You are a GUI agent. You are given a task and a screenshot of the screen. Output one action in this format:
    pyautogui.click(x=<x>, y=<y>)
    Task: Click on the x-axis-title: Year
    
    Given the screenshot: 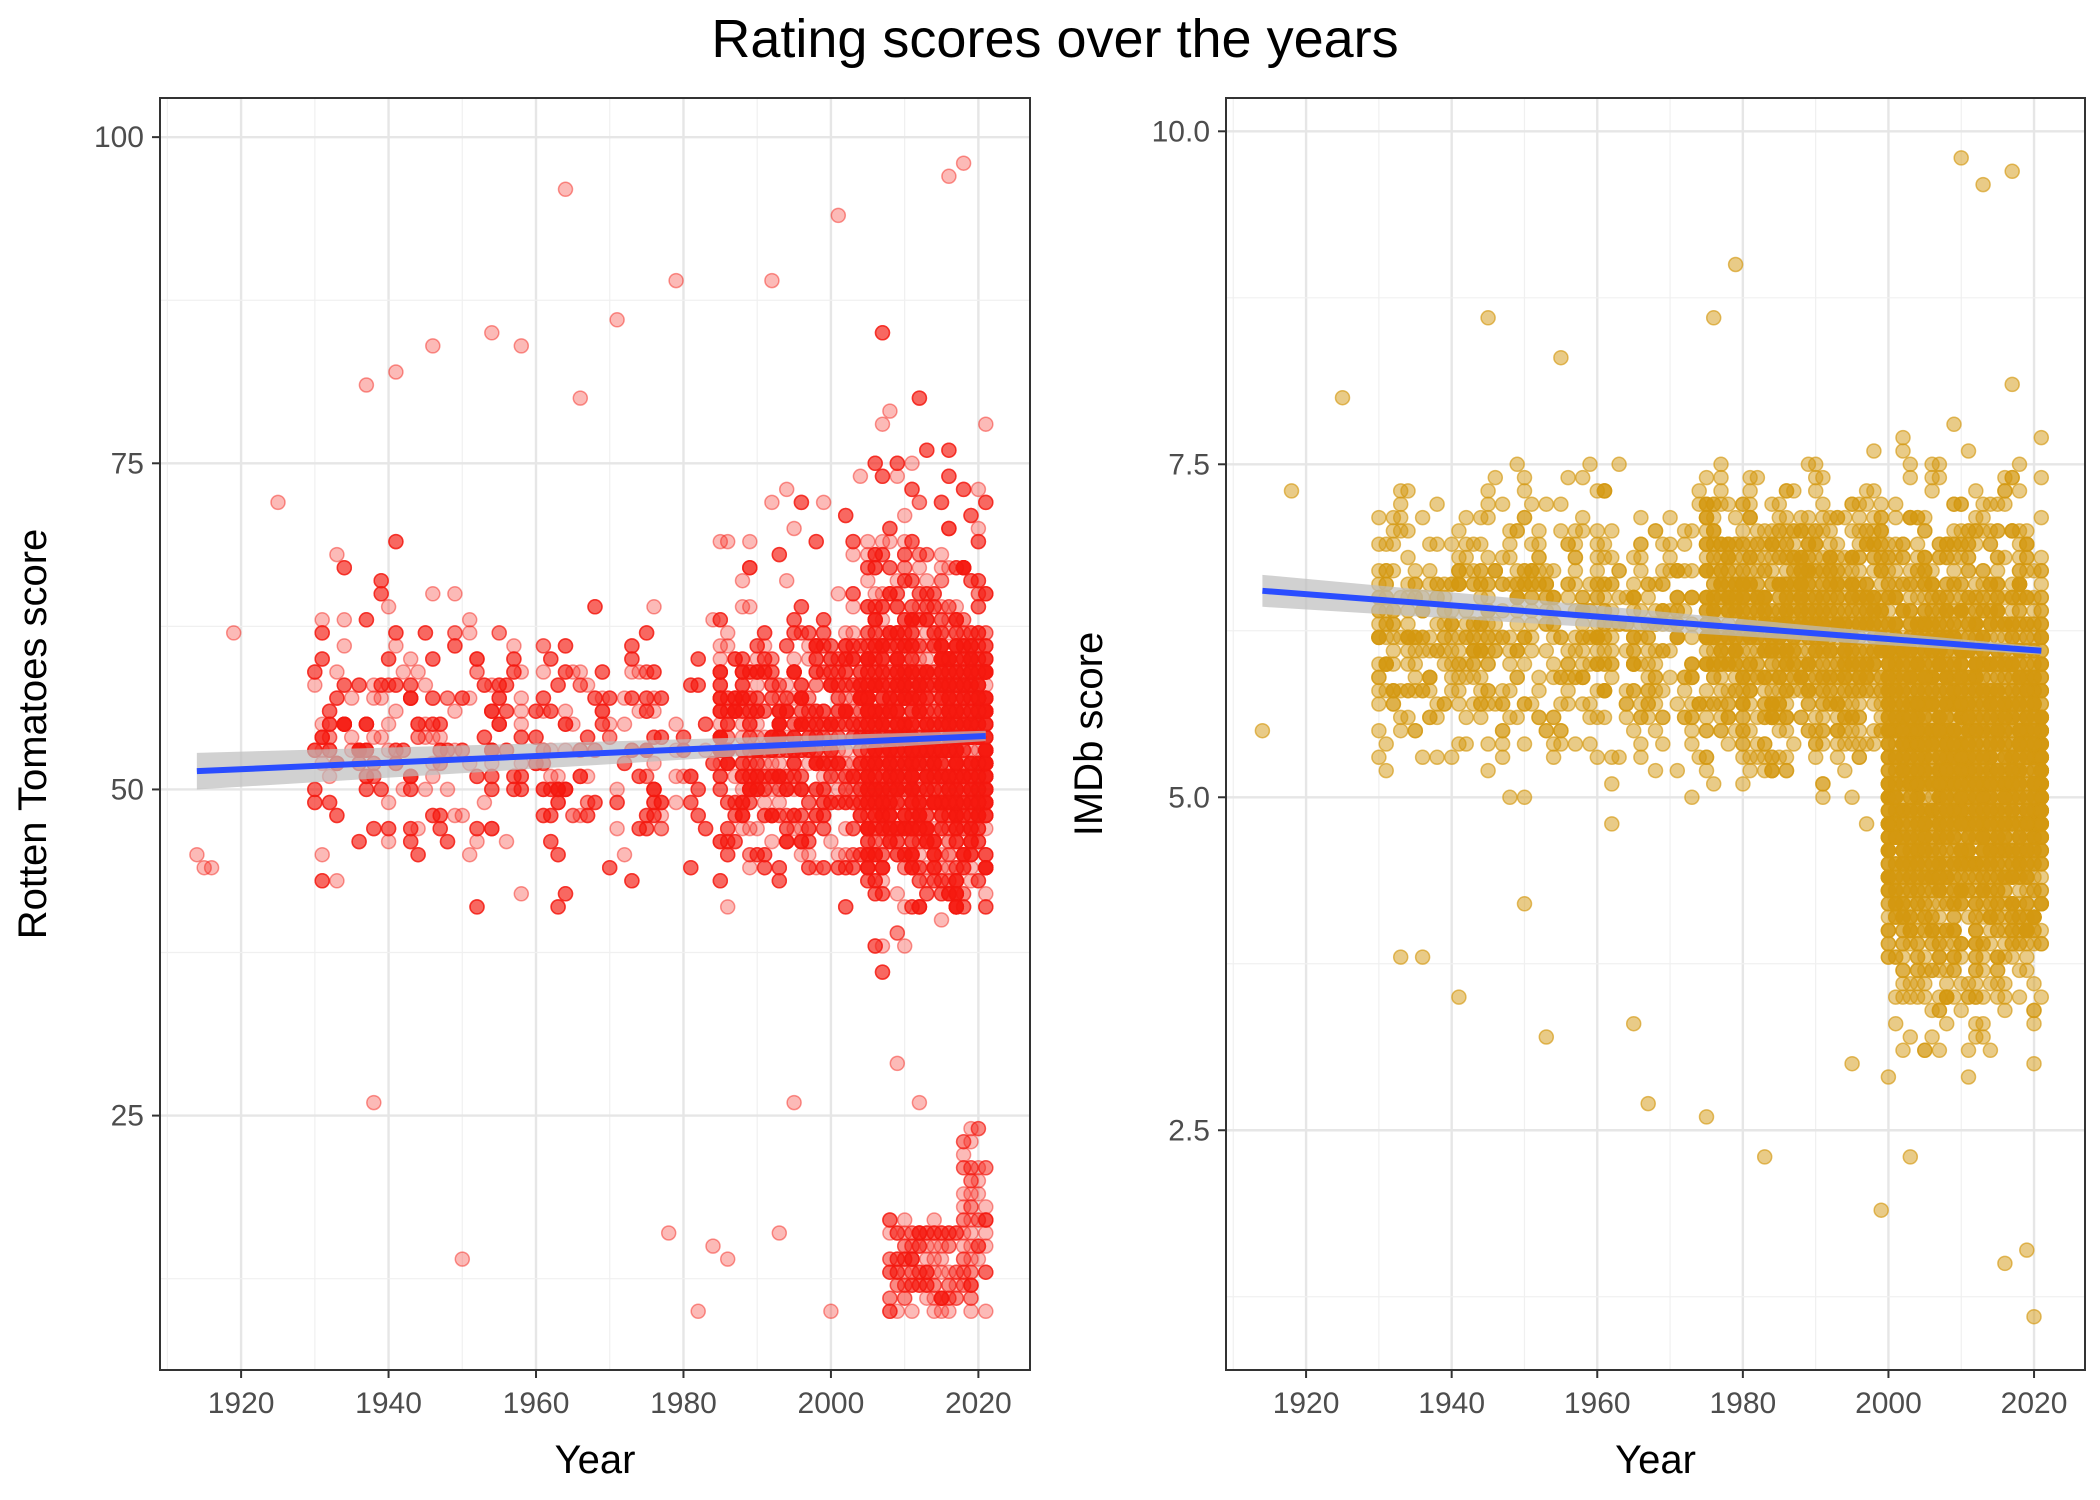 What is the action you would take?
    pyautogui.click(x=595, y=1460)
    